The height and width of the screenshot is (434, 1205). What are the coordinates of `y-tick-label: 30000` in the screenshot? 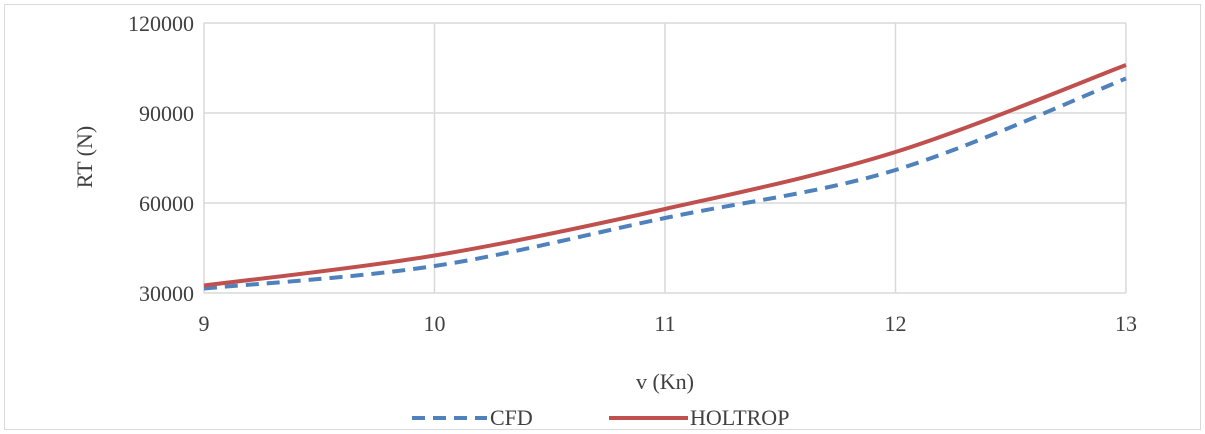 It's located at (166, 293).